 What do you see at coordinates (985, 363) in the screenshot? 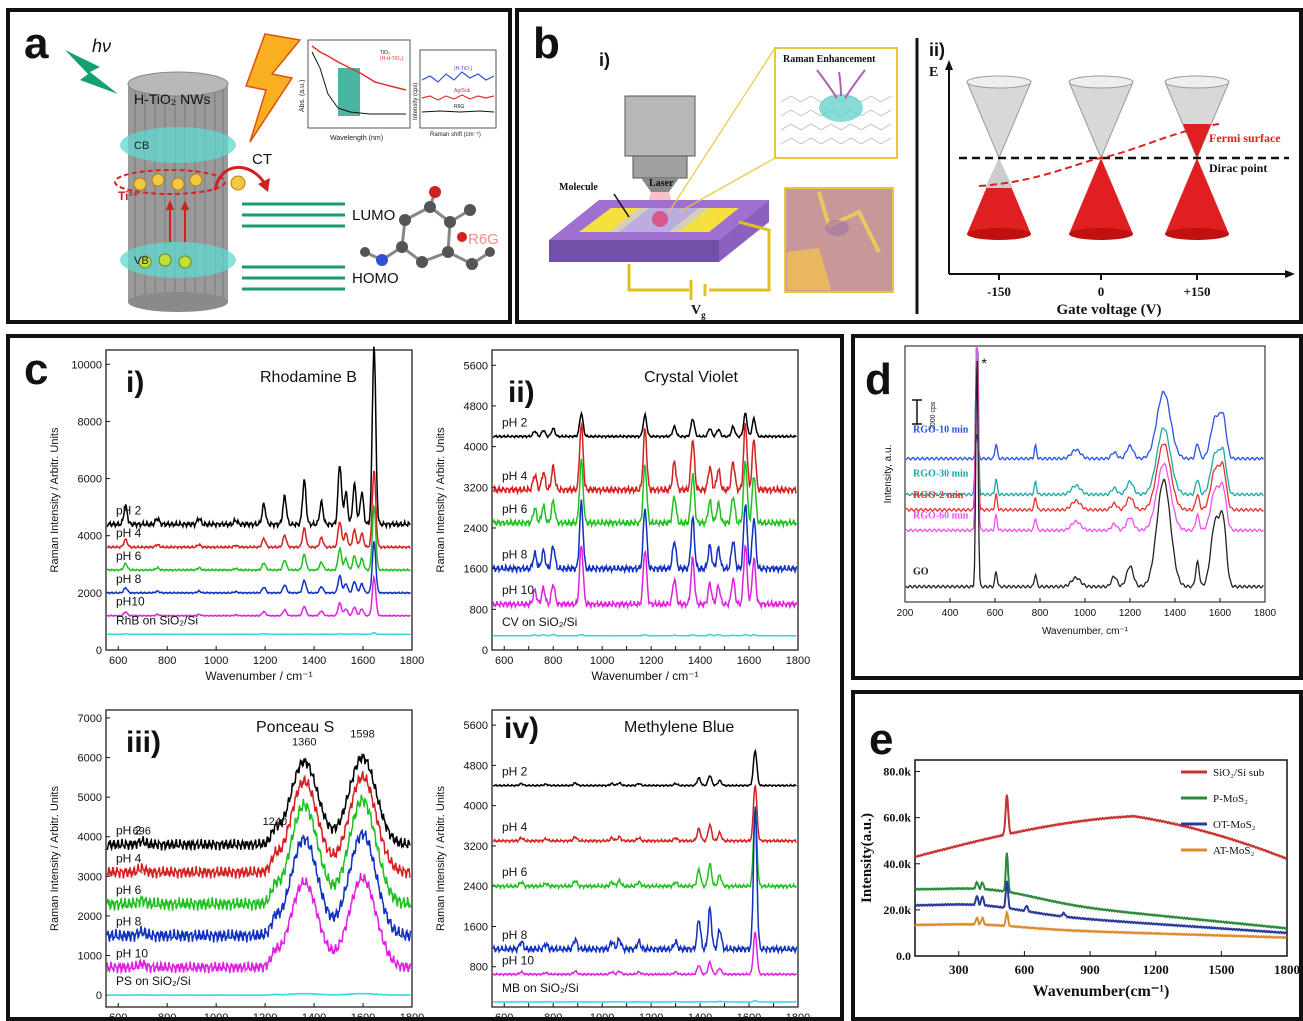
I see `d-asterisk: *` at bounding box center [985, 363].